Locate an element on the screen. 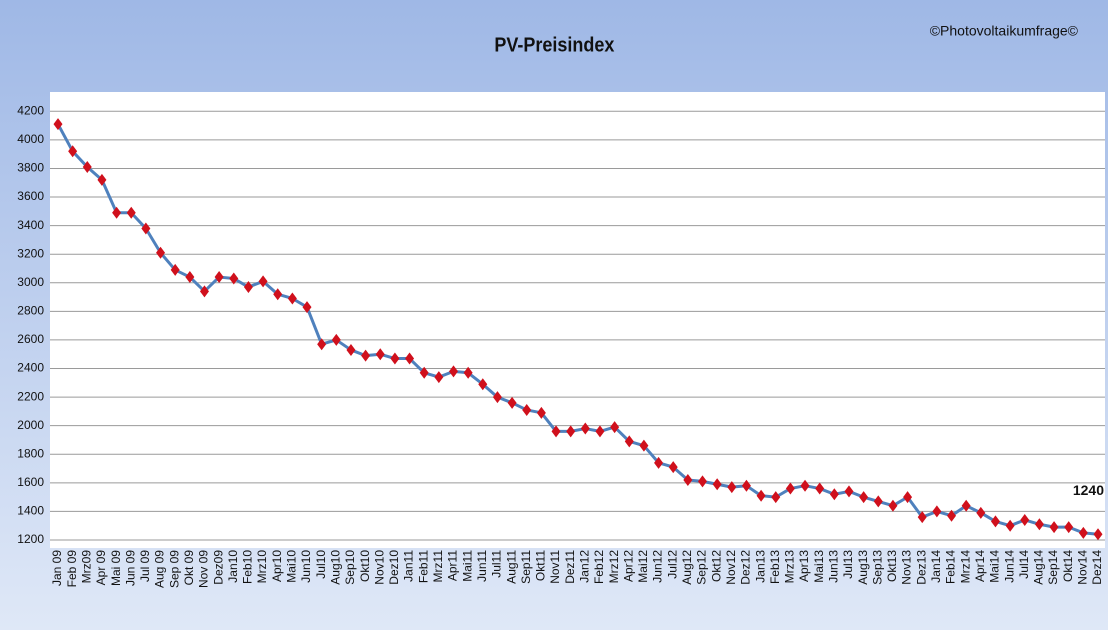 Image resolution: width=1108 pixels, height=630 pixels. x-tick-label: Sep12 is located at coordinates (702, 567).